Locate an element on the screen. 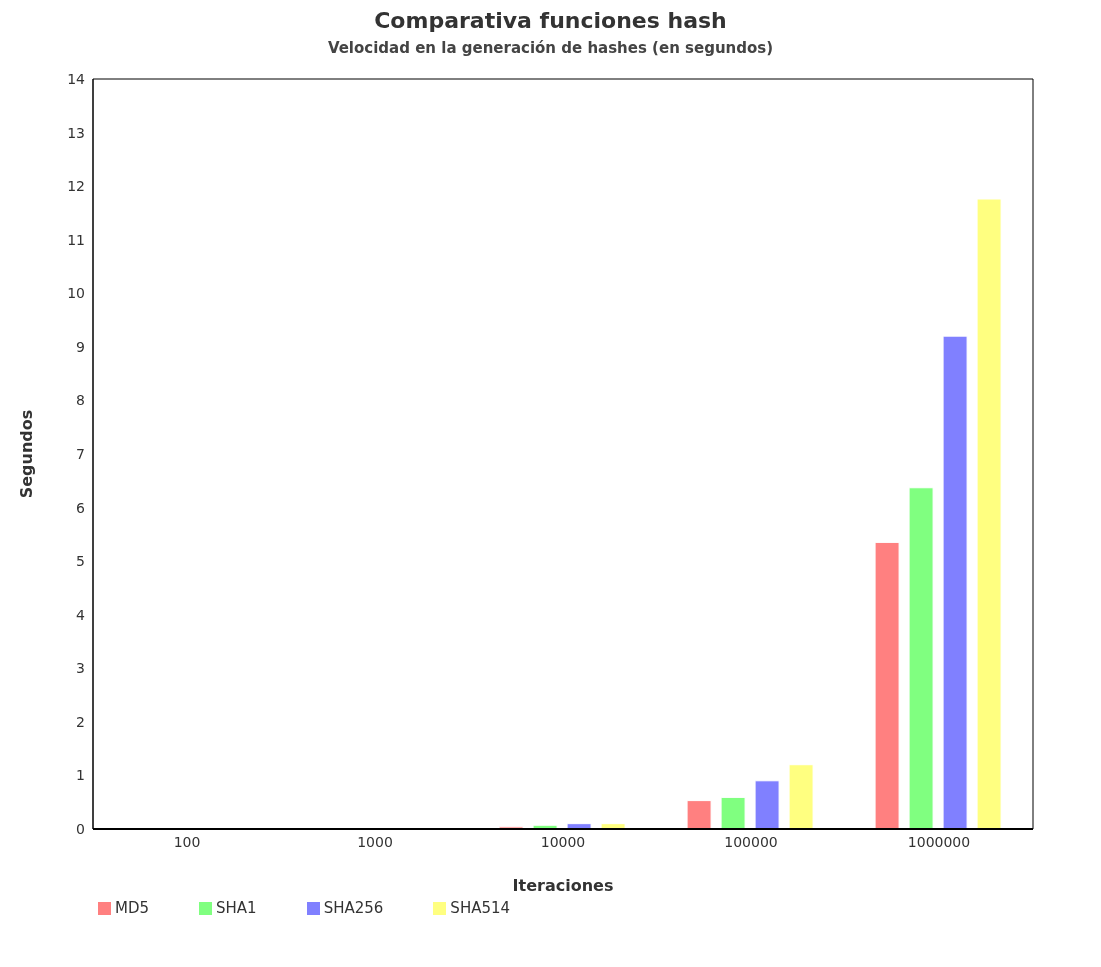 This screenshot has height=967, width=1101. x-tick-label: 100 is located at coordinates (187, 841).